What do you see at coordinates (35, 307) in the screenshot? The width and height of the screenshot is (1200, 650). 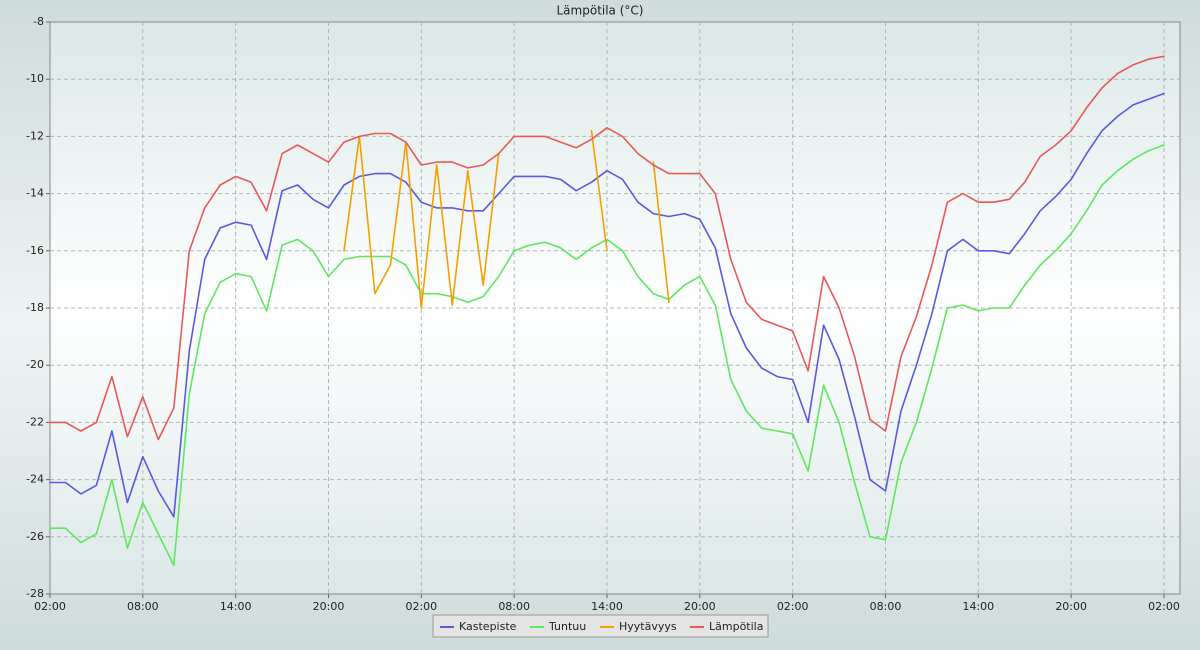 I see `y-tick-label: -18` at bounding box center [35, 307].